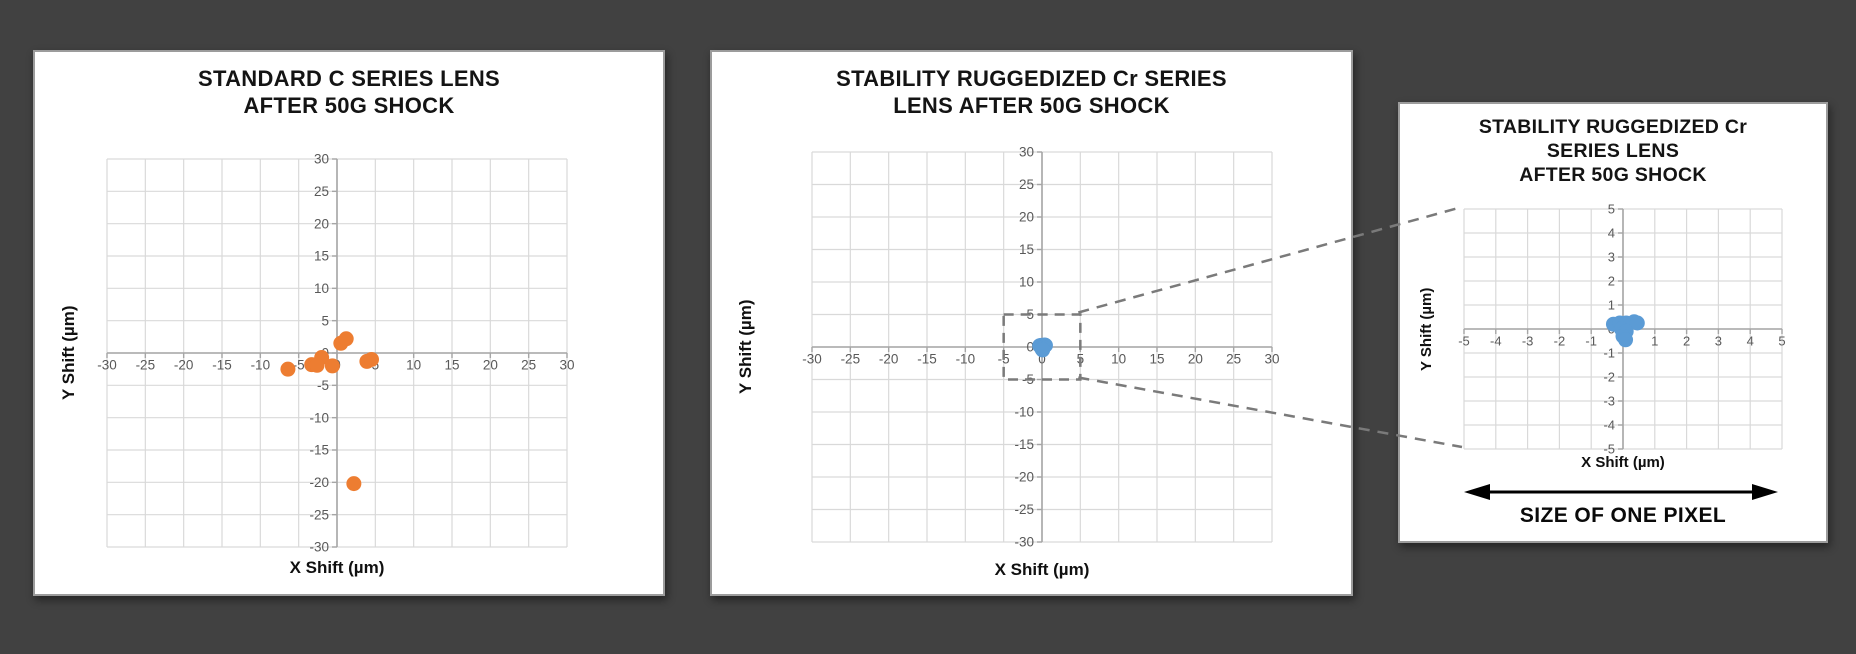 This screenshot has width=1856, height=654. Describe the element at coordinates (1496, 341) in the screenshot. I see `x-tick-label: -4` at that location.